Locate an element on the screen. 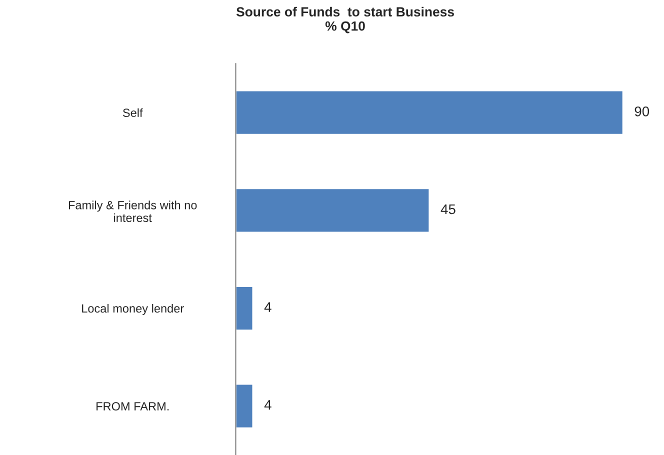 This screenshot has width=664, height=455. y-tick-label: Self is located at coordinates (132, 113).